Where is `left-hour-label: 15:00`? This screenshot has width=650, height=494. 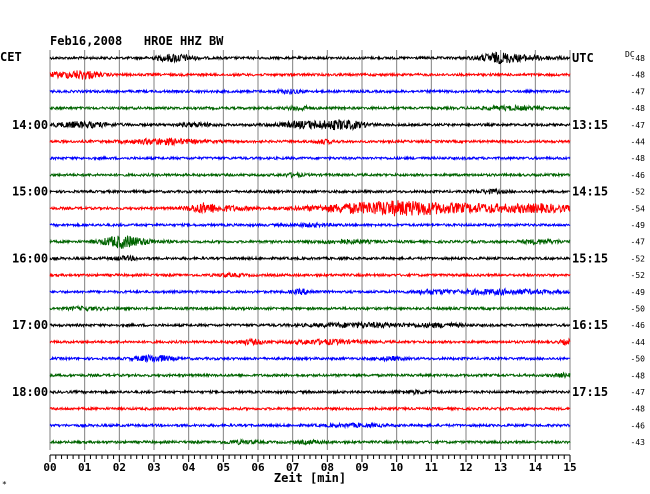 left-hour-label: 15:00 is located at coordinates (30, 192).